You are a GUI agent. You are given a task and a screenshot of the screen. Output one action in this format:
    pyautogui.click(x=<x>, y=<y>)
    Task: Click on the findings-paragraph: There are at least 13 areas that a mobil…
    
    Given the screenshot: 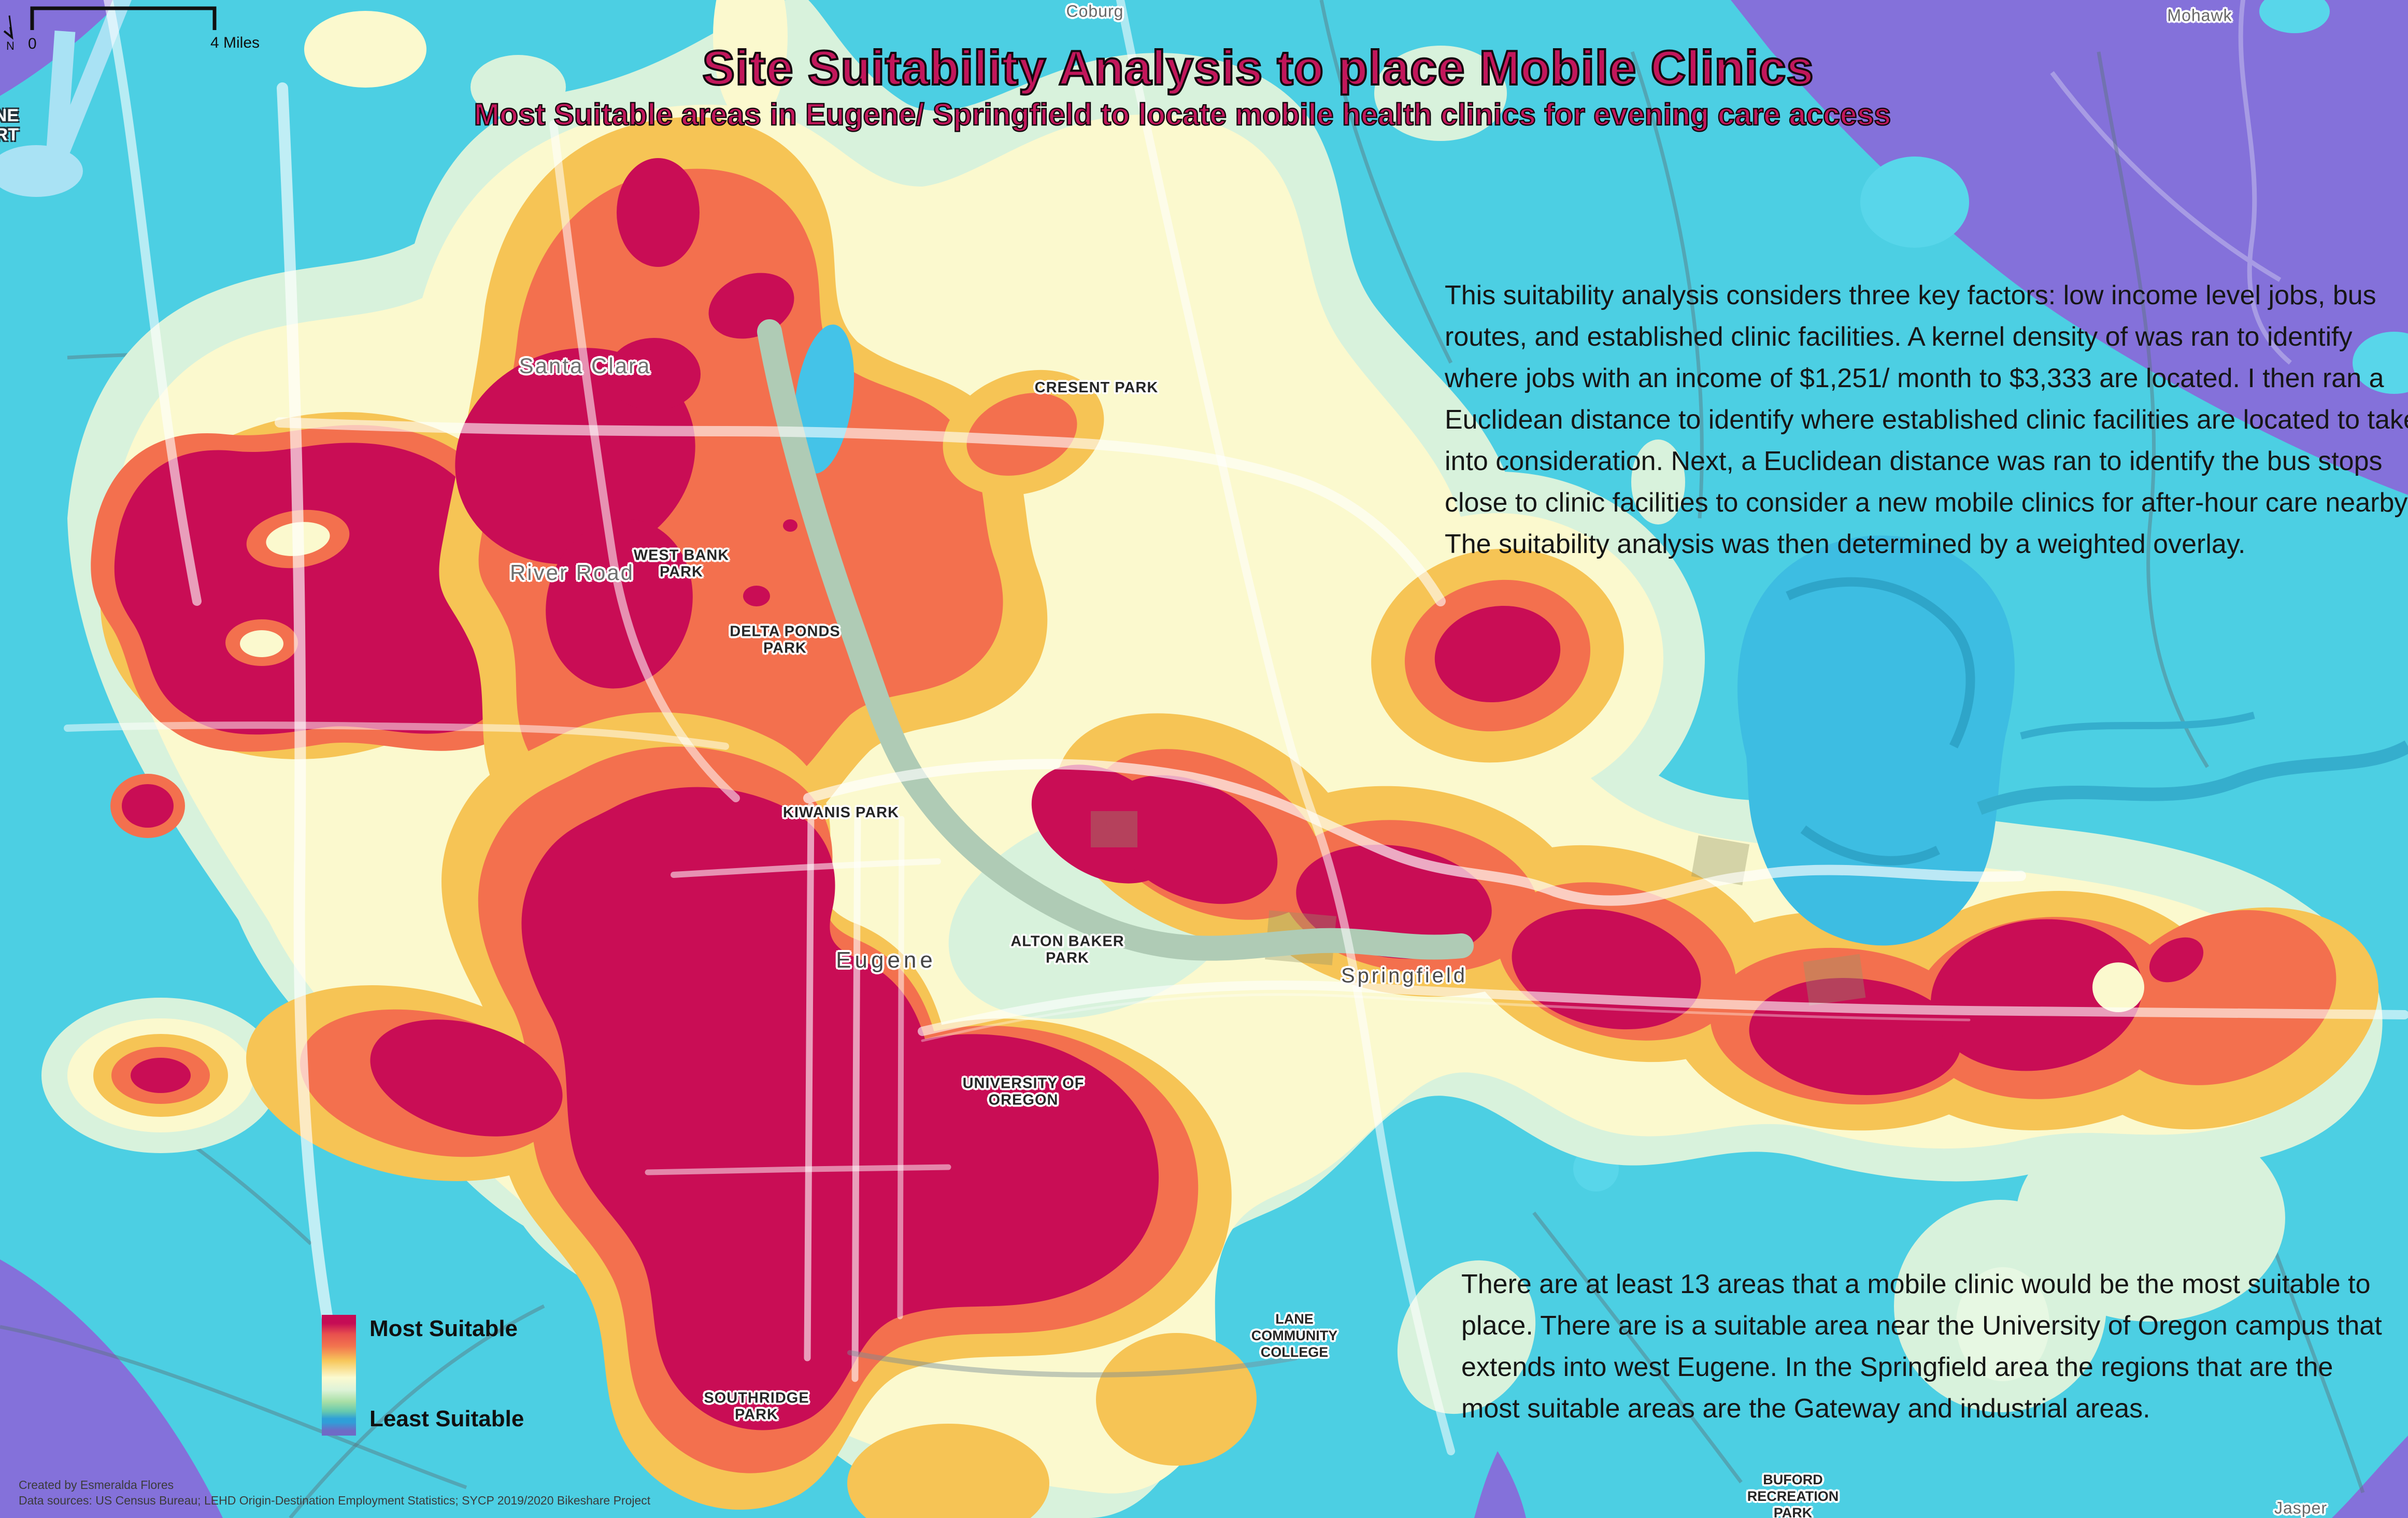 What is the action you would take?
    pyautogui.click(x=1922, y=1346)
    